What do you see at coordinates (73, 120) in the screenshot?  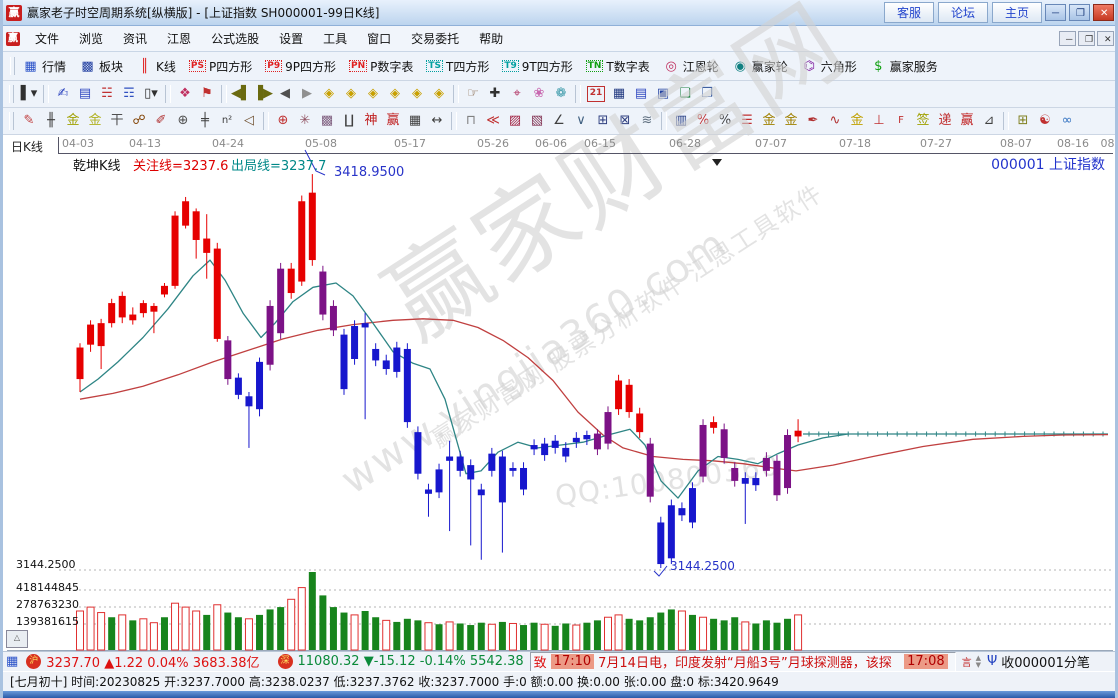 I see `gold-comb-1: 金` at bounding box center [73, 120].